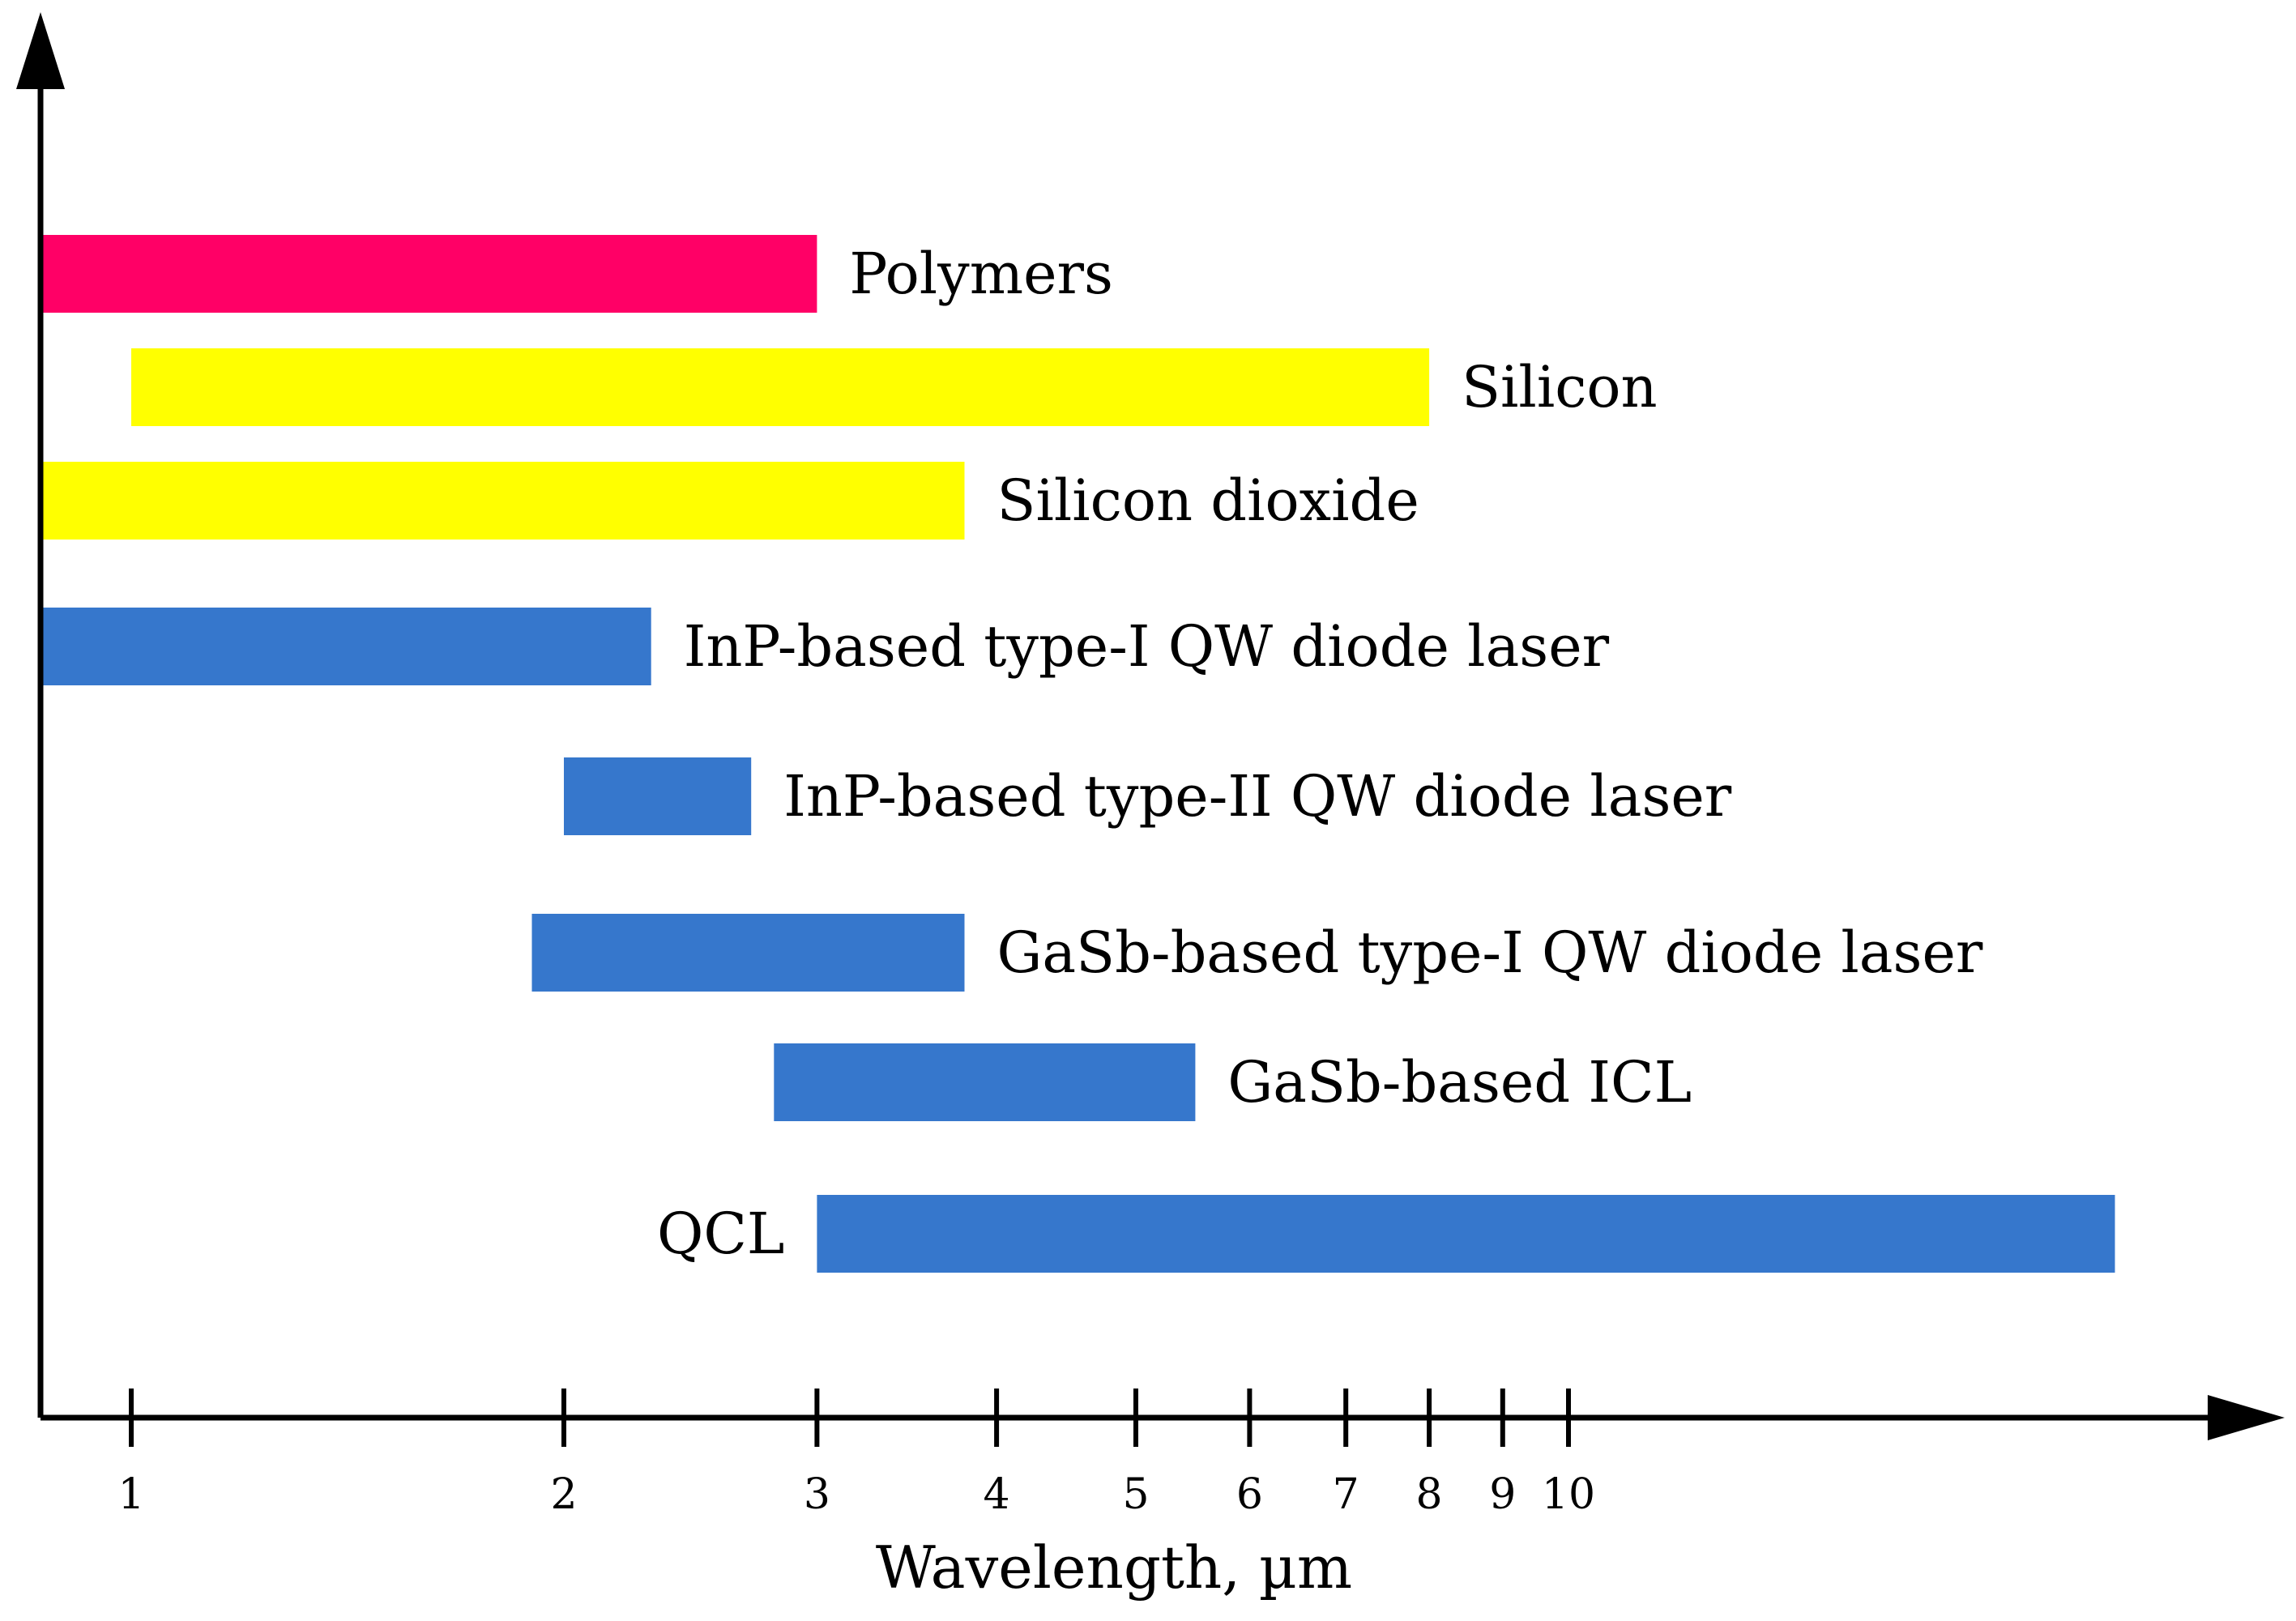 This screenshot has width=2296, height=1621. Describe the element at coordinates (1258, 796) in the screenshot. I see `bar-label-inp-based-type-ii-qw-diode-laser: InP-based type-II QW diode laser` at that location.